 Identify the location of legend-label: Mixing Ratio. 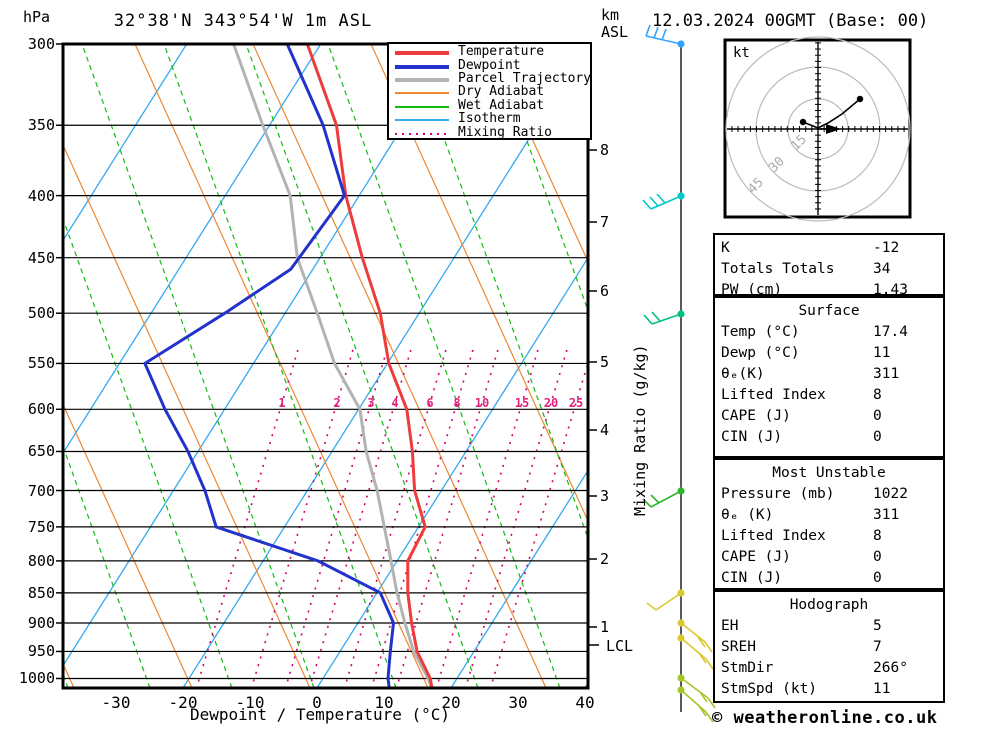
(505, 132).